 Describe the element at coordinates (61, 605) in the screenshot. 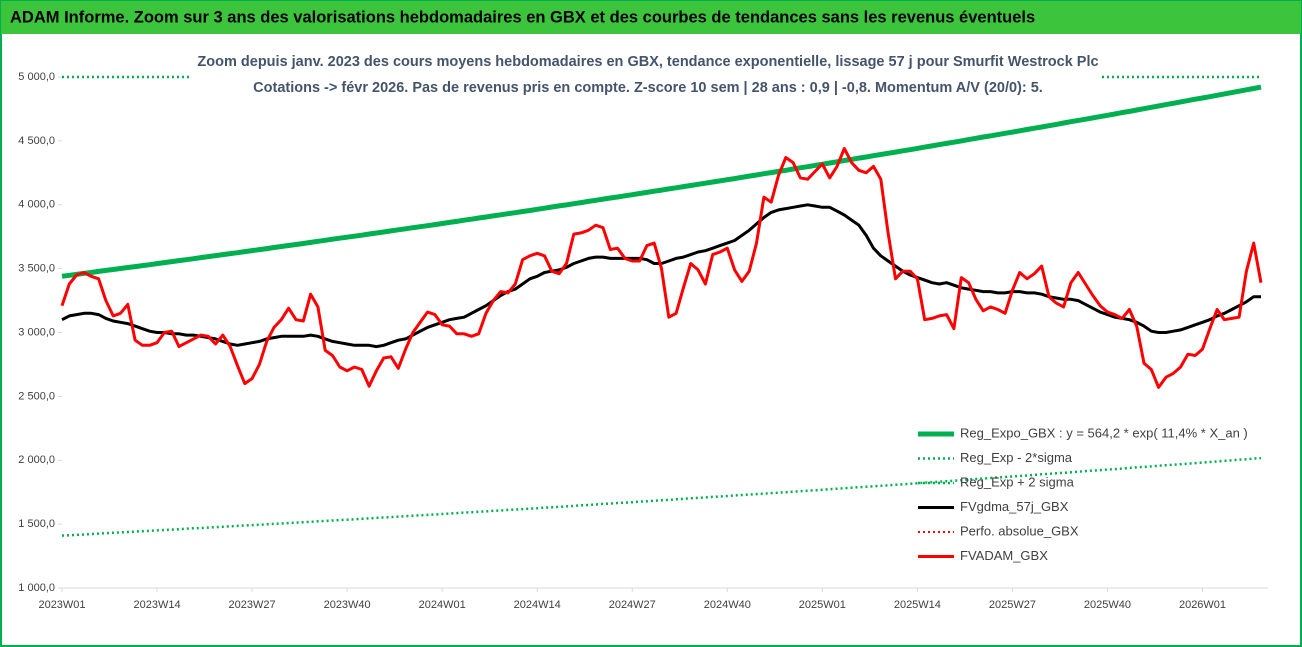

I see `x-tick-label: 2023W01` at that location.